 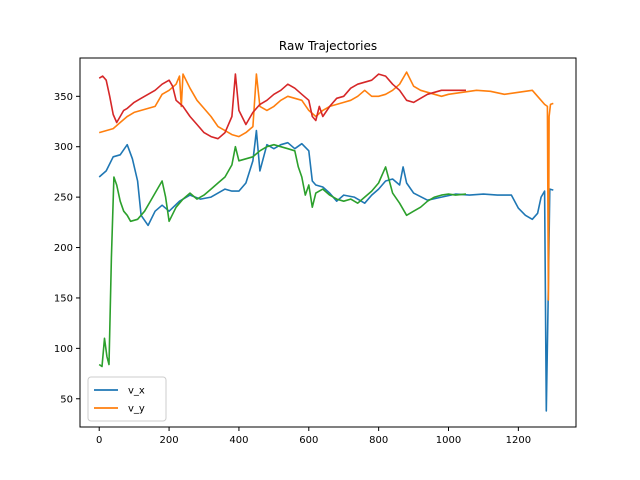 I want to click on legend-label: v_y, so click(x=136, y=409).